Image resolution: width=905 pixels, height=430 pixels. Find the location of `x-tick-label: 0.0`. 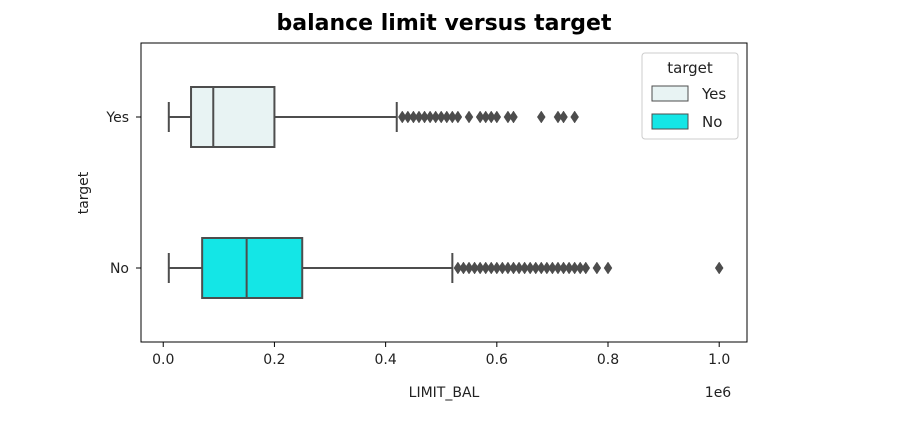

x-tick-label: 0.0 is located at coordinates (163, 360).